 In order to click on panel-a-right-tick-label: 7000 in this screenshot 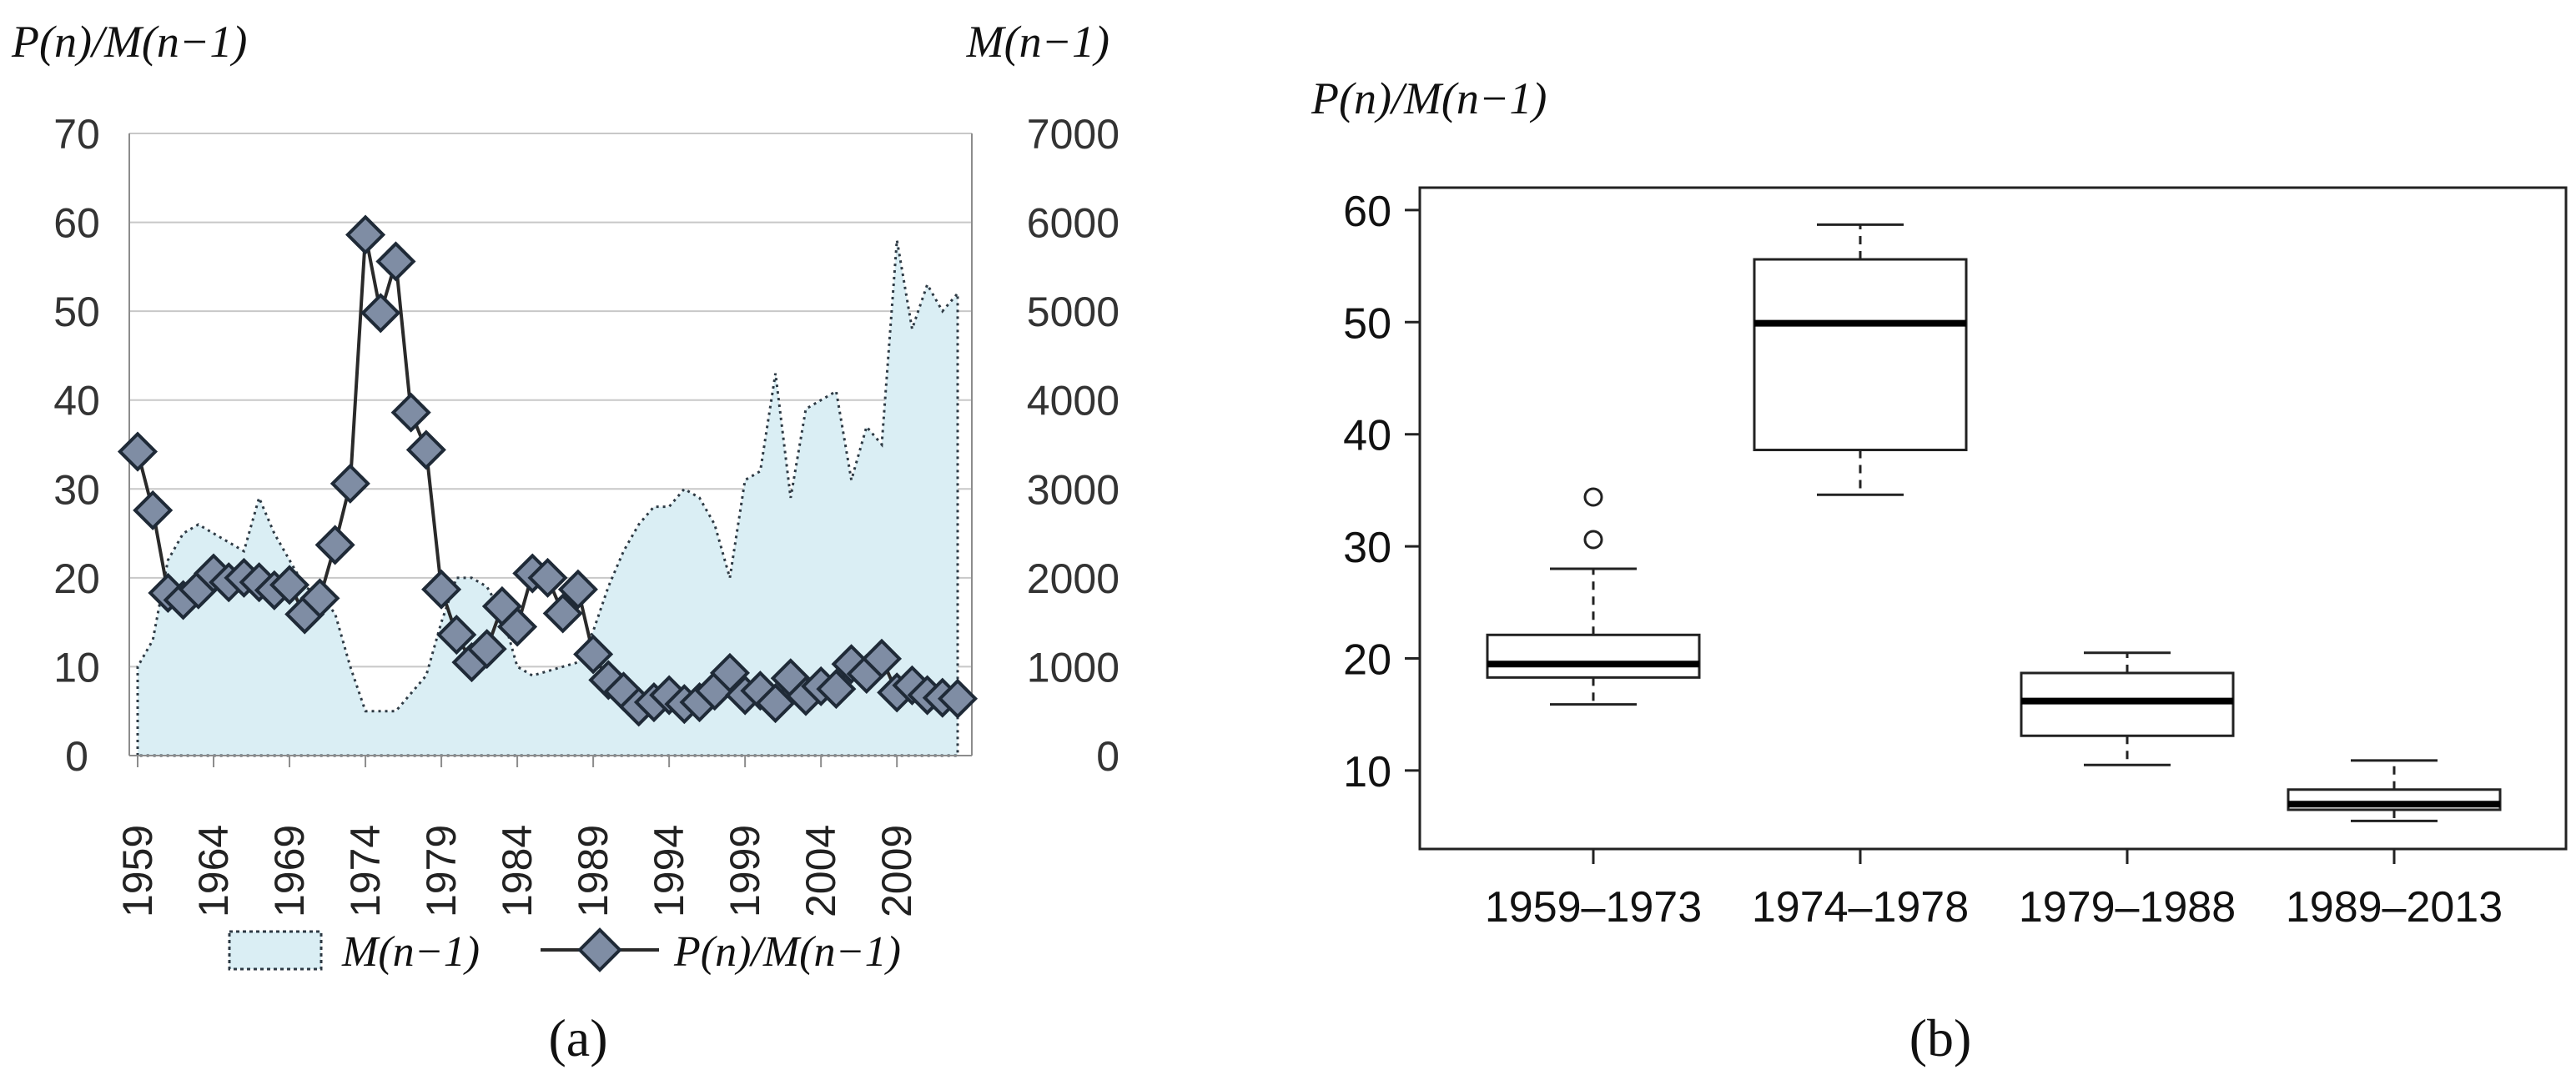, I will do `click(1073, 135)`.